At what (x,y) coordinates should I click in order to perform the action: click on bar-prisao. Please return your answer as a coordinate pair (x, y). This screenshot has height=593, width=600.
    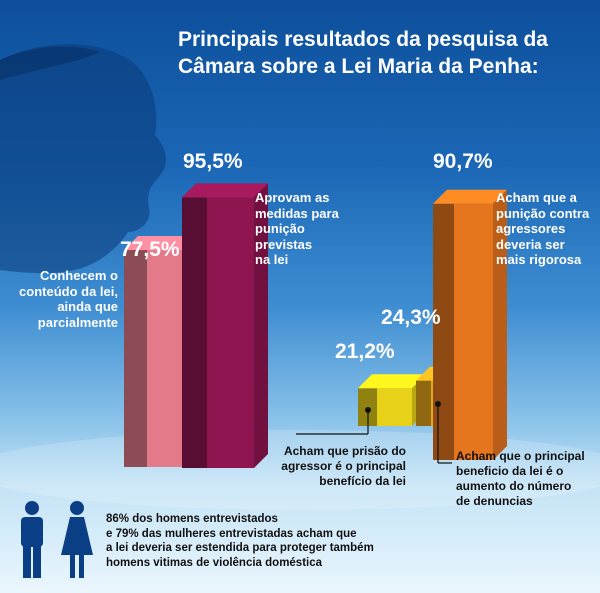
    Looking at the image, I should click on (394, 407).